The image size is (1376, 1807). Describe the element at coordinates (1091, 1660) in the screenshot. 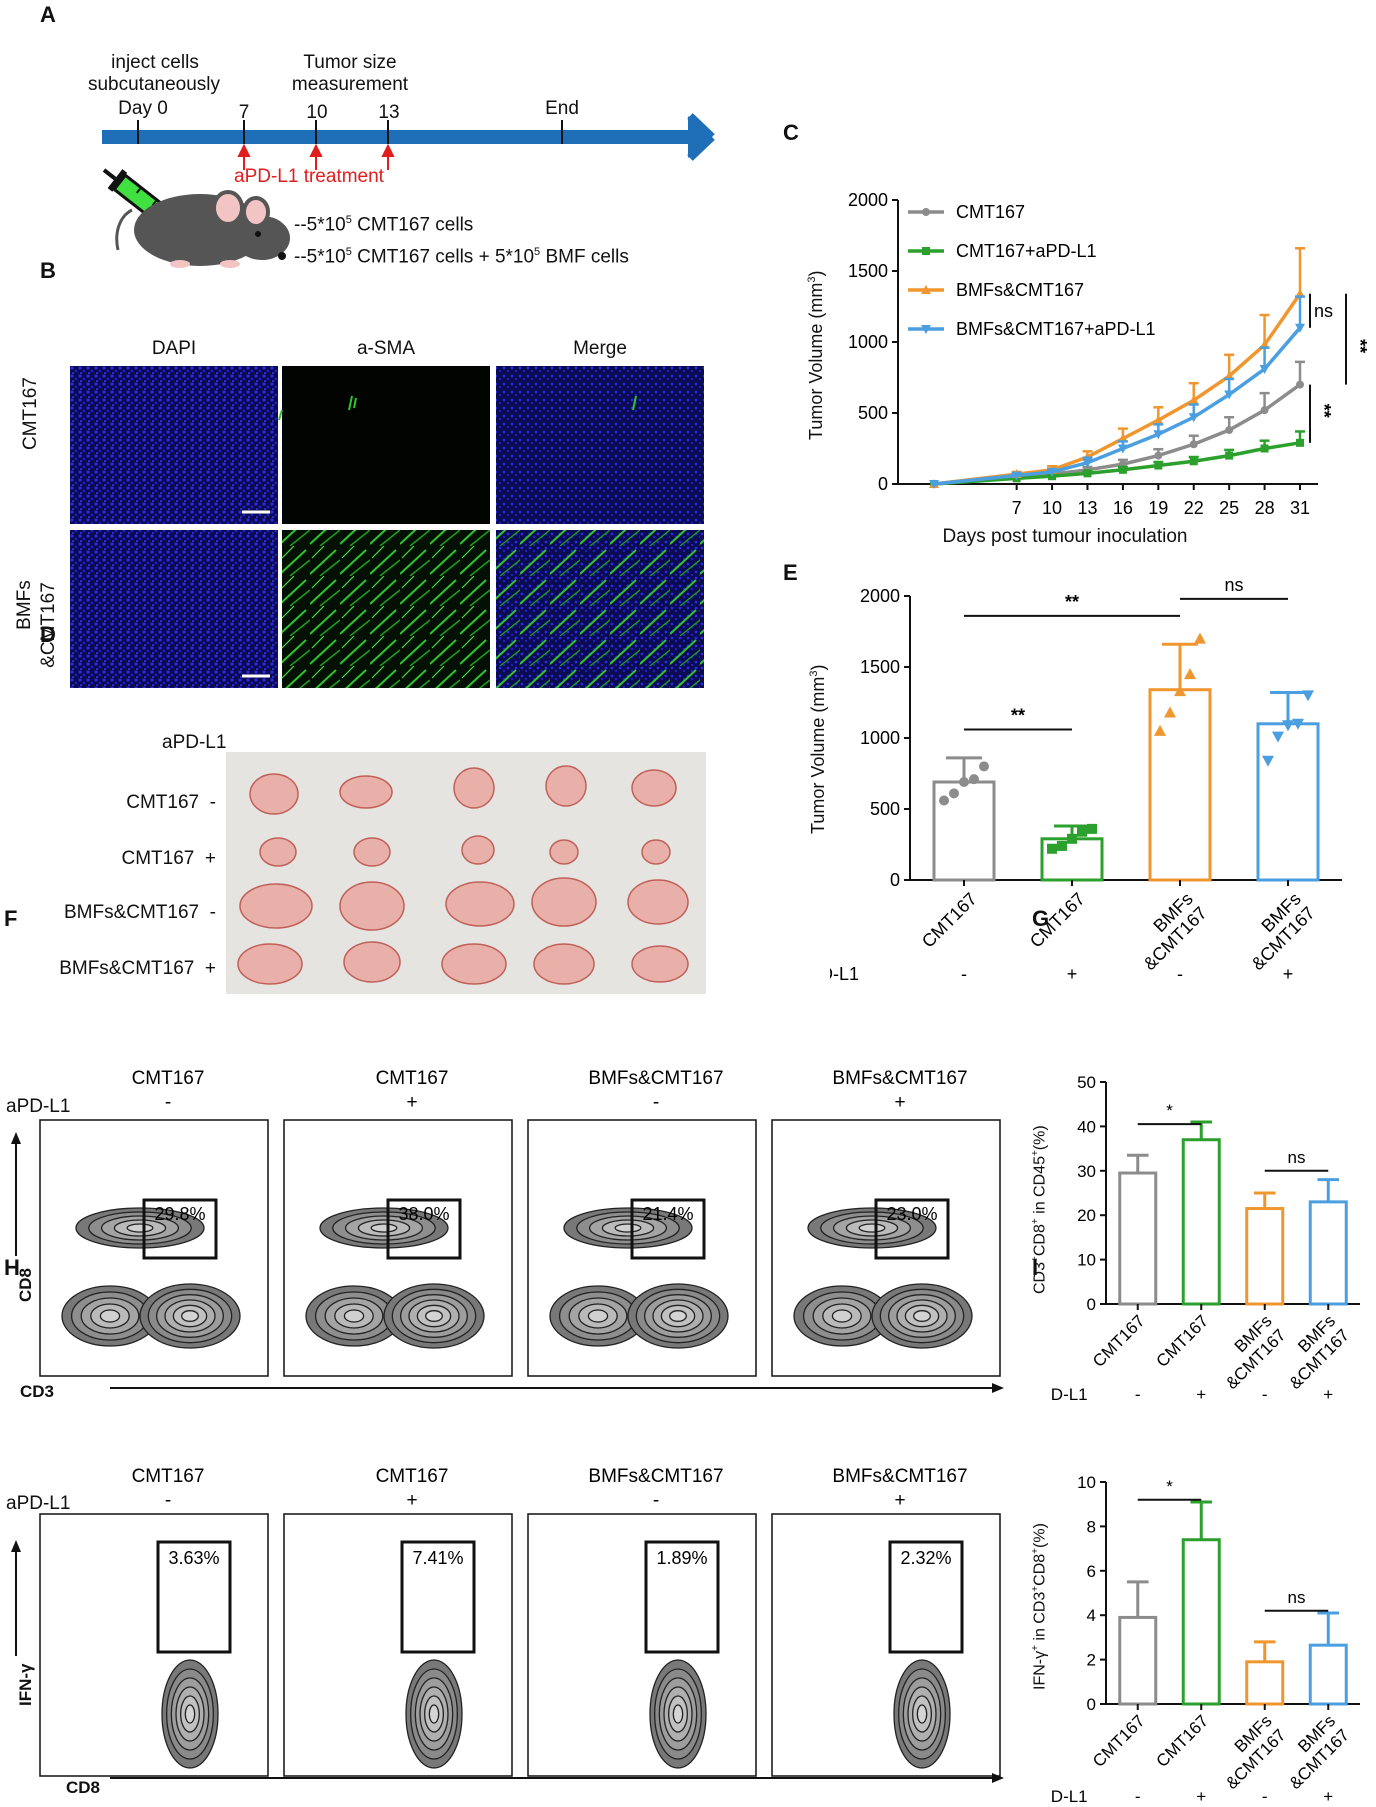

I see `ytick-label: 2` at that location.